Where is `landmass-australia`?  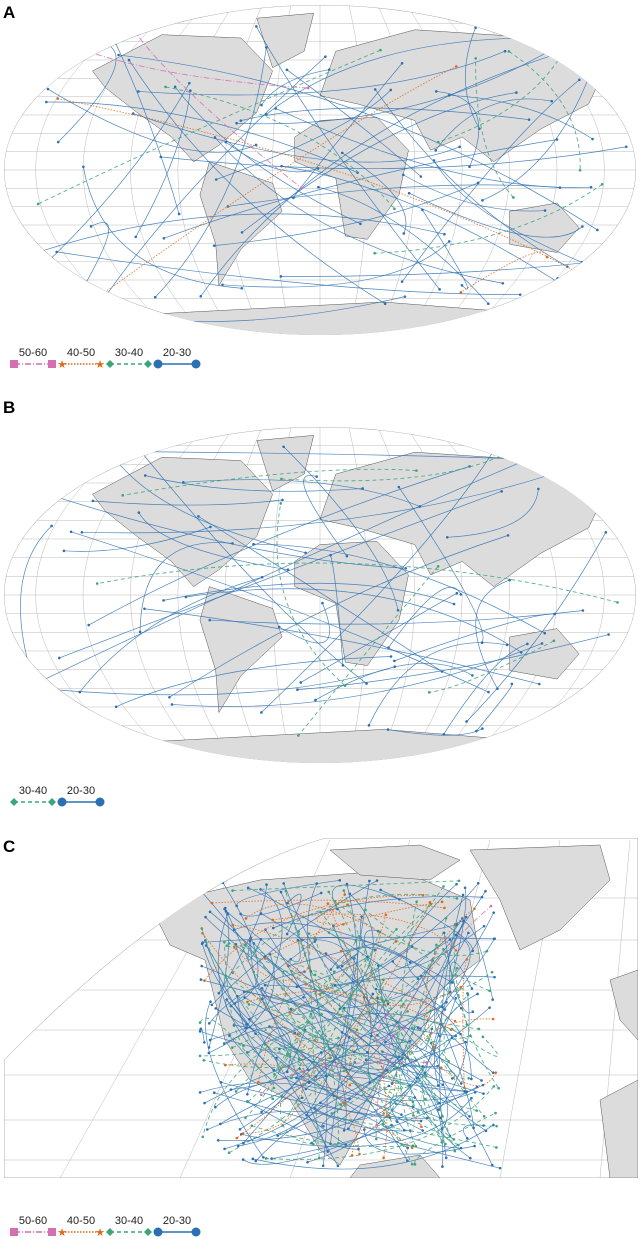 landmass-australia is located at coordinates (544, 654).